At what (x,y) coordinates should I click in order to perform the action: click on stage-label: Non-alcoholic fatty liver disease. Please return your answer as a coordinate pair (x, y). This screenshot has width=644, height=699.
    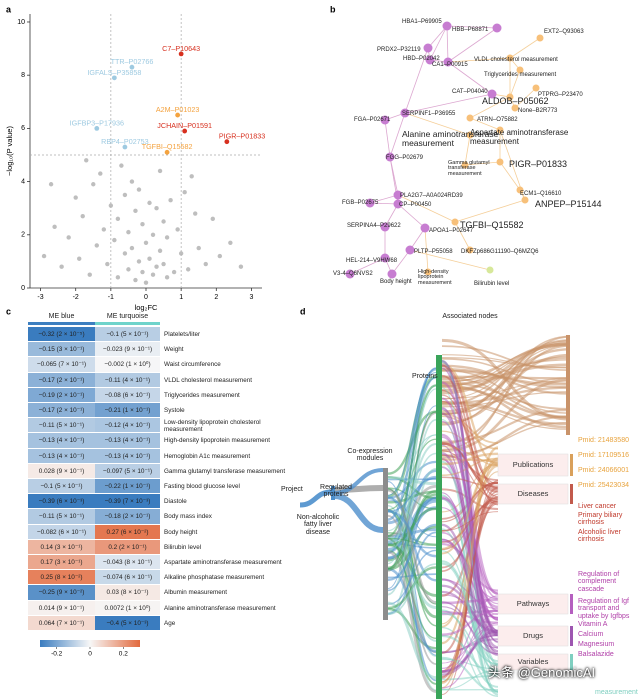
    Looking at the image, I should click on (318, 525).